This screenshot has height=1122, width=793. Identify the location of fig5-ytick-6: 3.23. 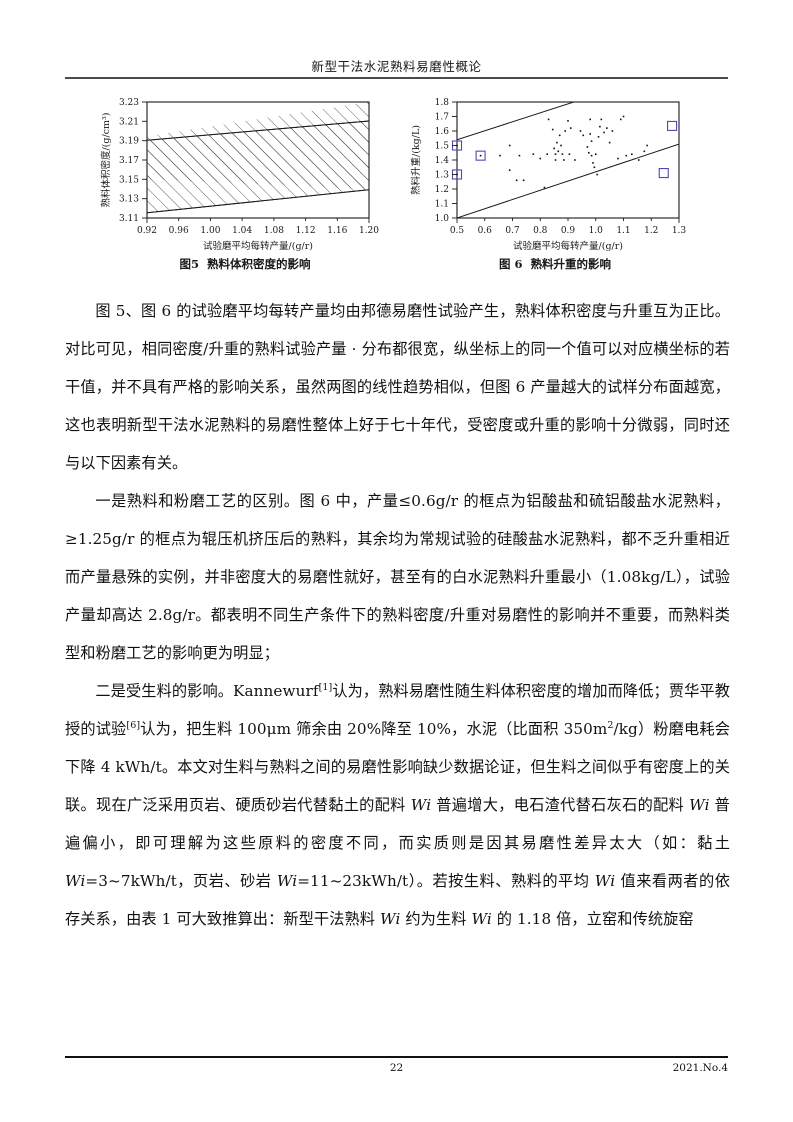
(129, 103).